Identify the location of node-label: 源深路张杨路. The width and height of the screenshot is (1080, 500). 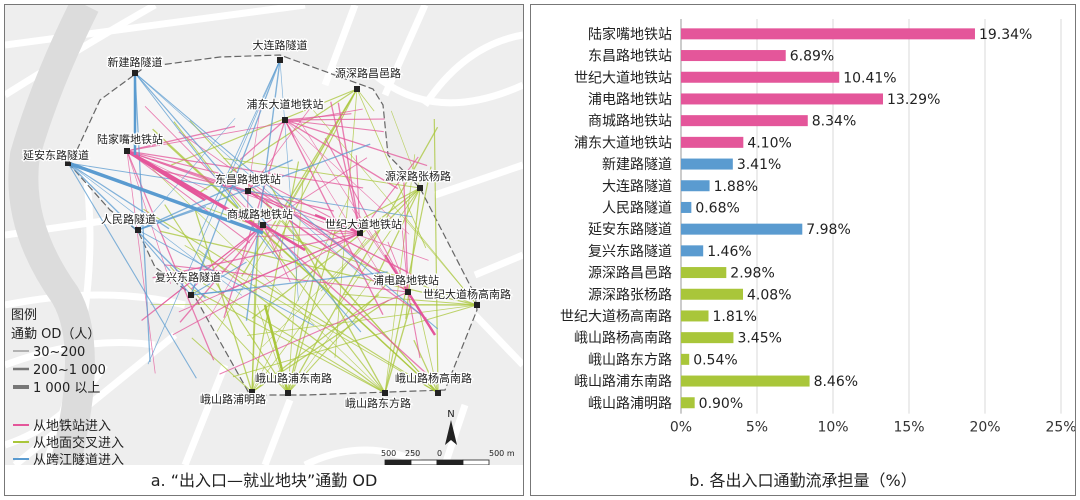
(418, 176).